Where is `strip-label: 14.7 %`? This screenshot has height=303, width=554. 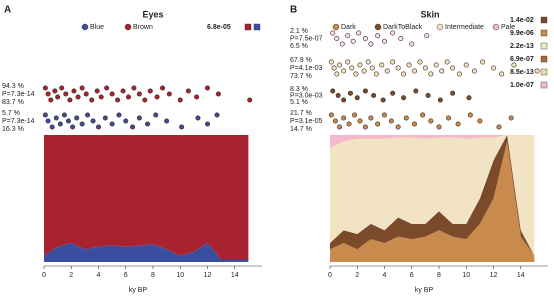
strip-label: 14.7 % is located at coordinates (301, 129).